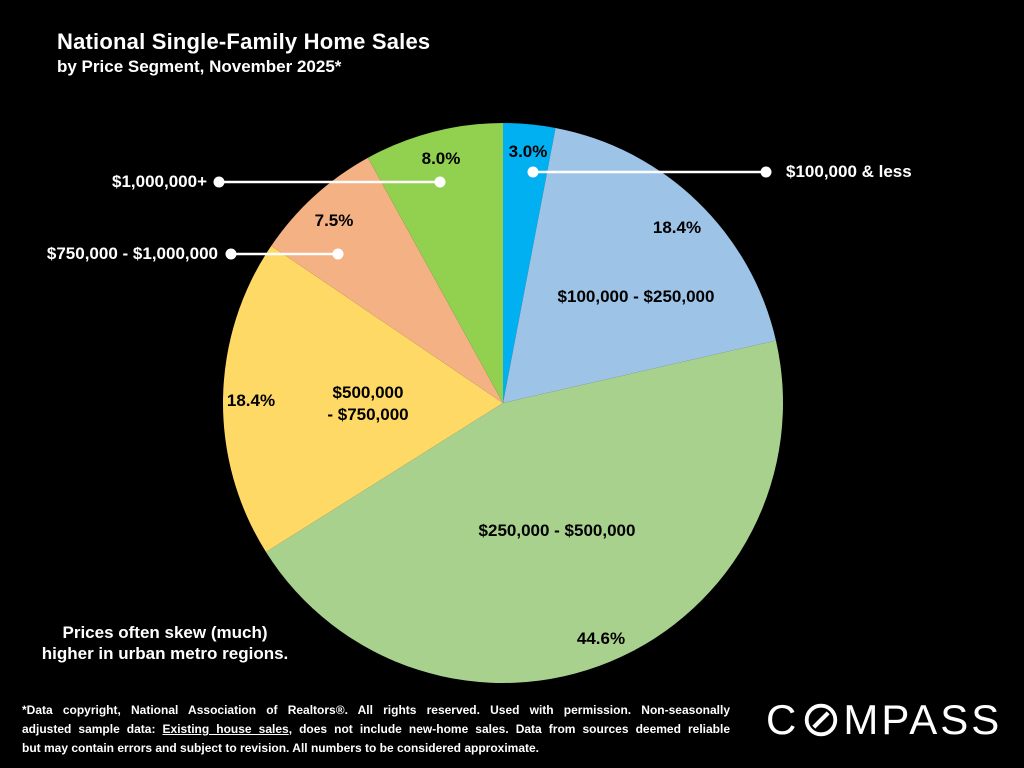 This screenshot has width=1024, height=768. Describe the element at coordinates (199, 66) in the screenshot. I see `page-subtitle: by Price Segment, November 2025*` at that location.